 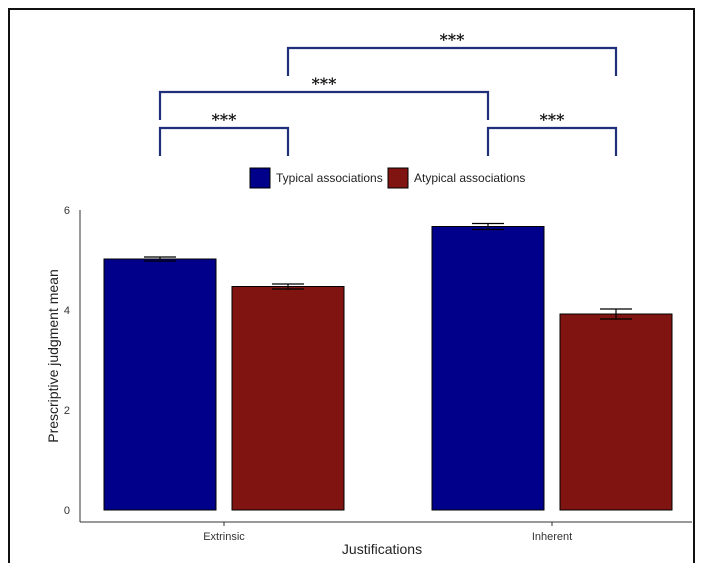 I want to click on x-tick-label: Extrinsic, so click(x=224, y=537).